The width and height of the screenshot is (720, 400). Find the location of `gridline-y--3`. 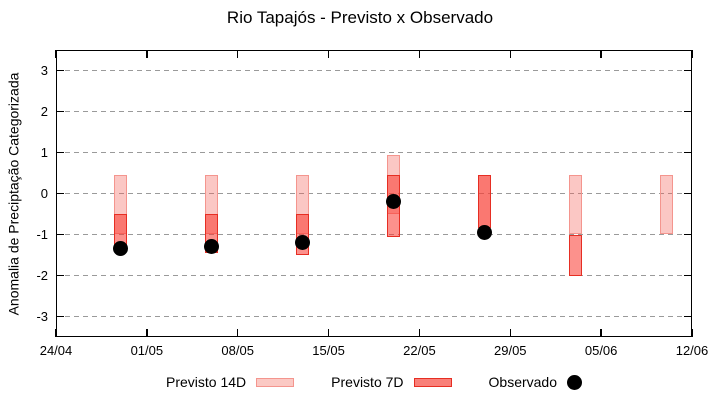

gridline-y--3 is located at coordinates (374, 316).